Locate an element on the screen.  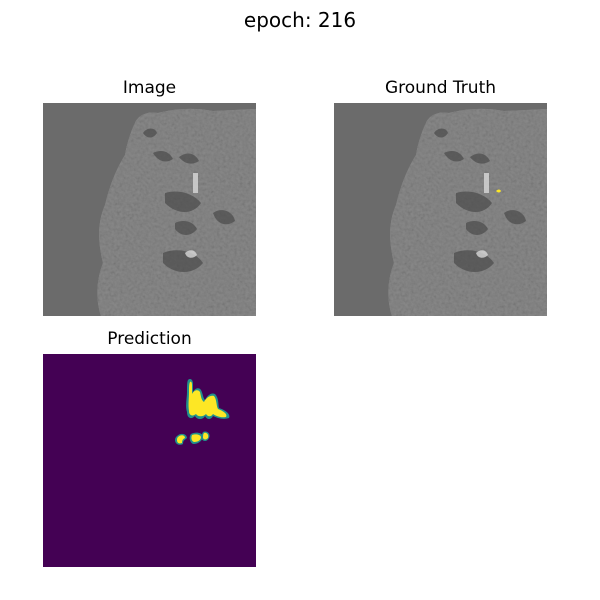
ground-truth-panel-title: Ground Truth is located at coordinates (440, 88).